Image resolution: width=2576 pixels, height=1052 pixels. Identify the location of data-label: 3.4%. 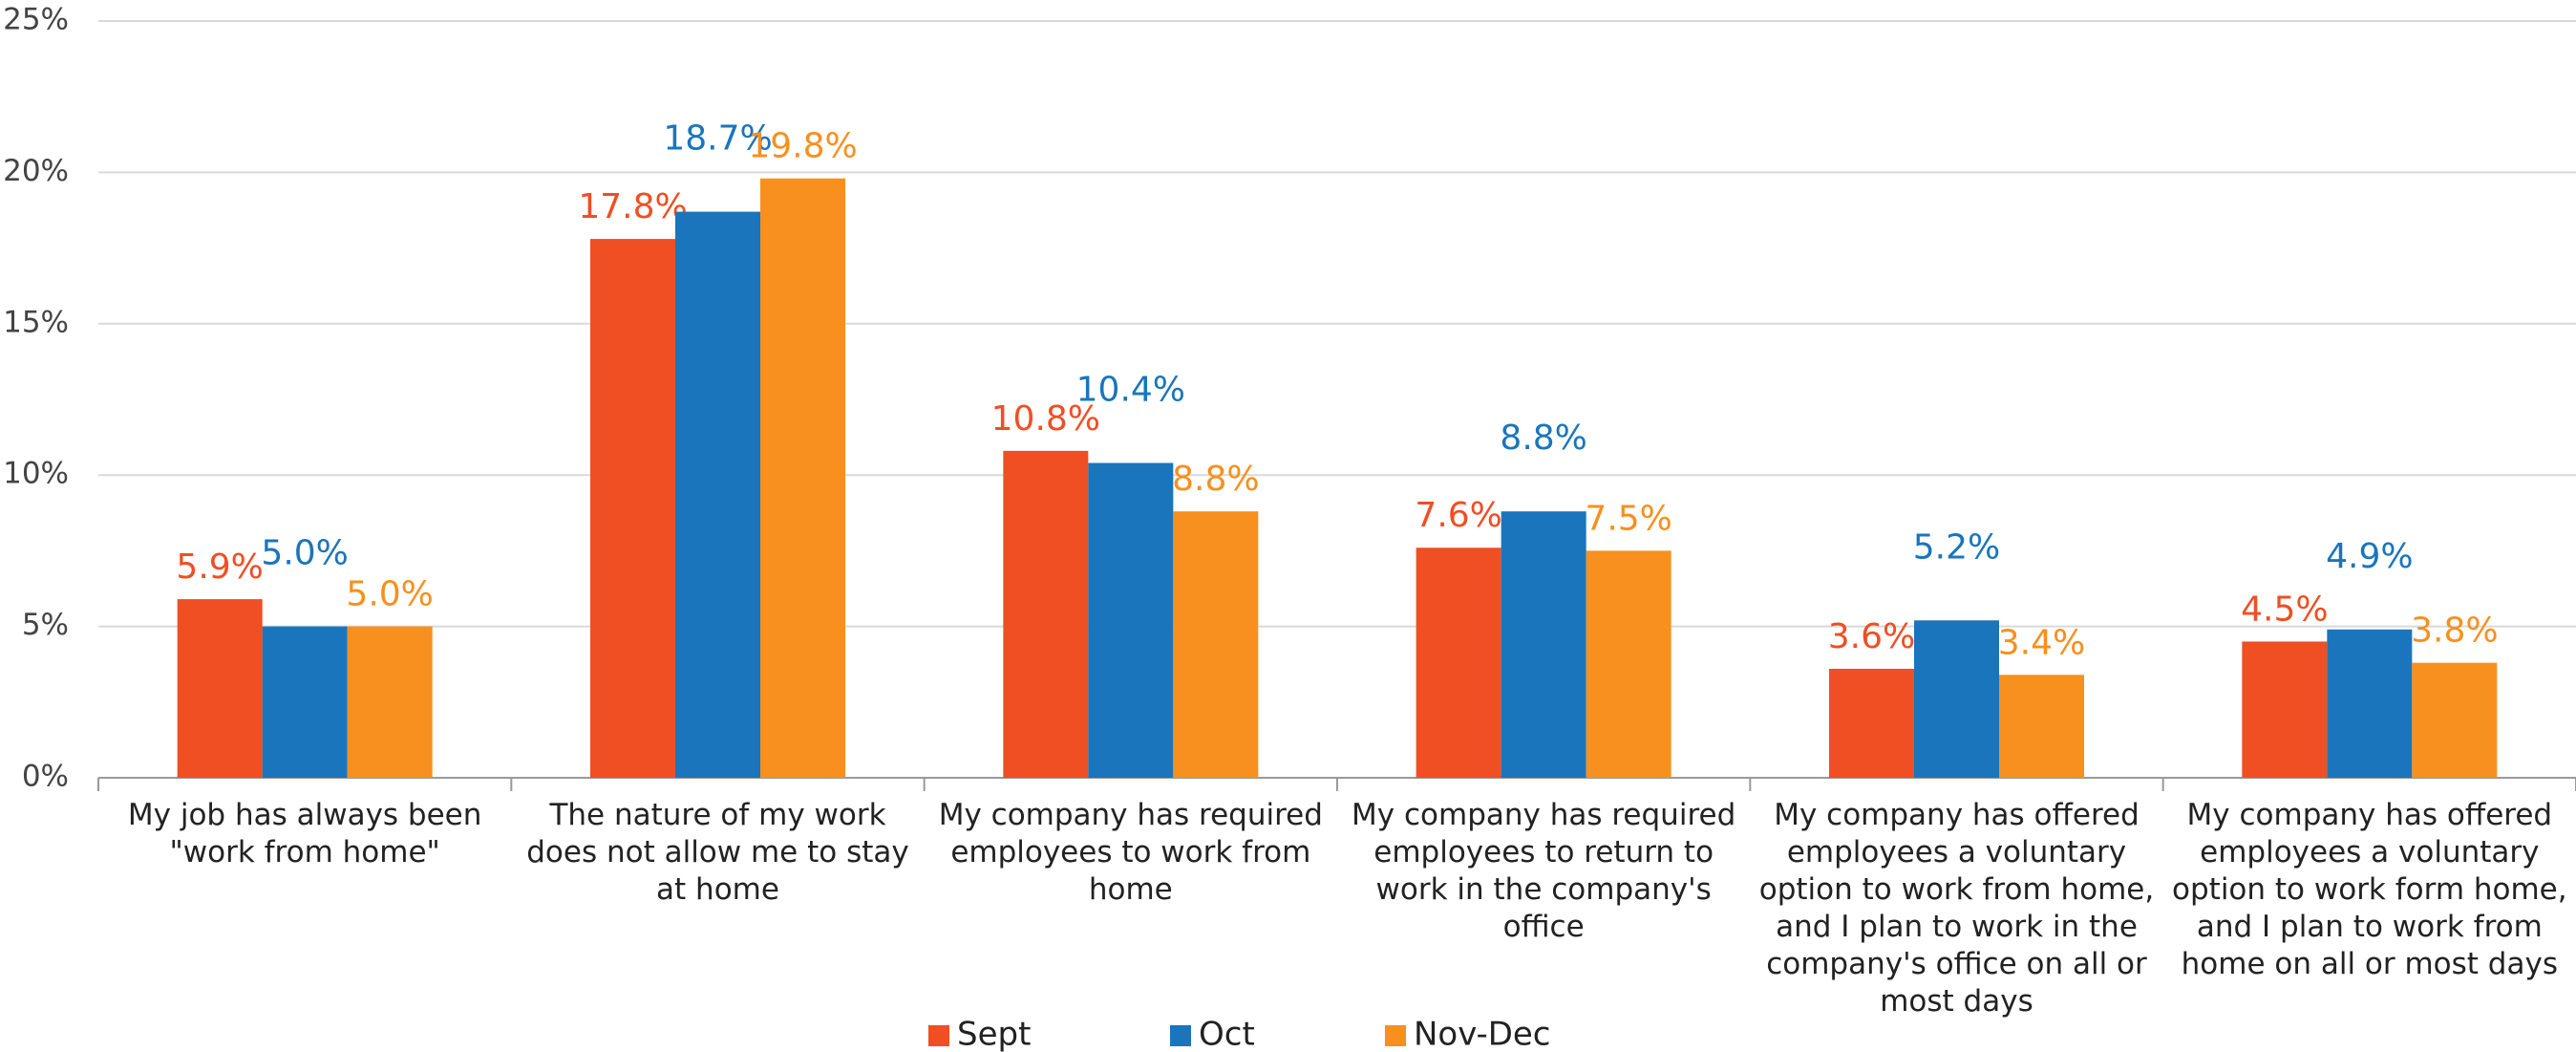
(2041, 643).